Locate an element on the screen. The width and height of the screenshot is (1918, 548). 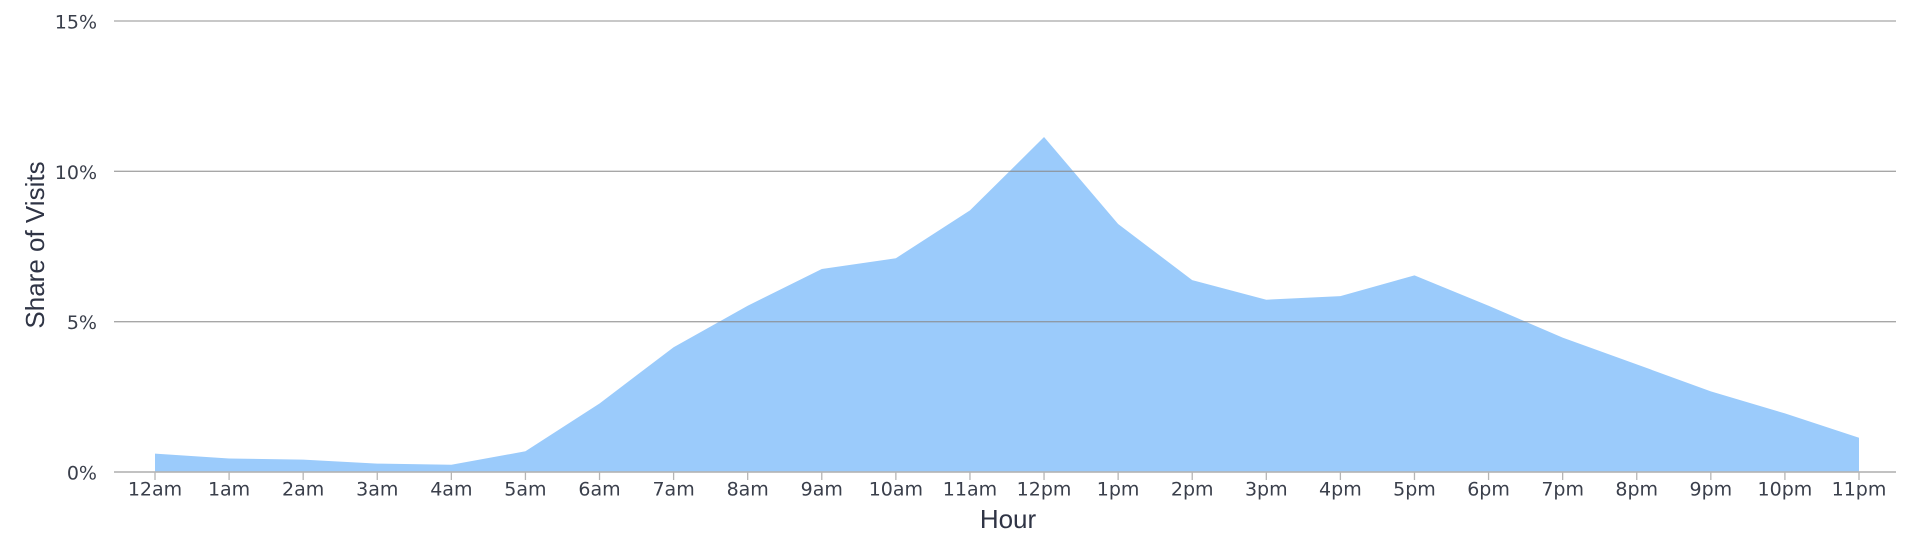
x-tick-label: 3am is located at coordinates (377, 490).